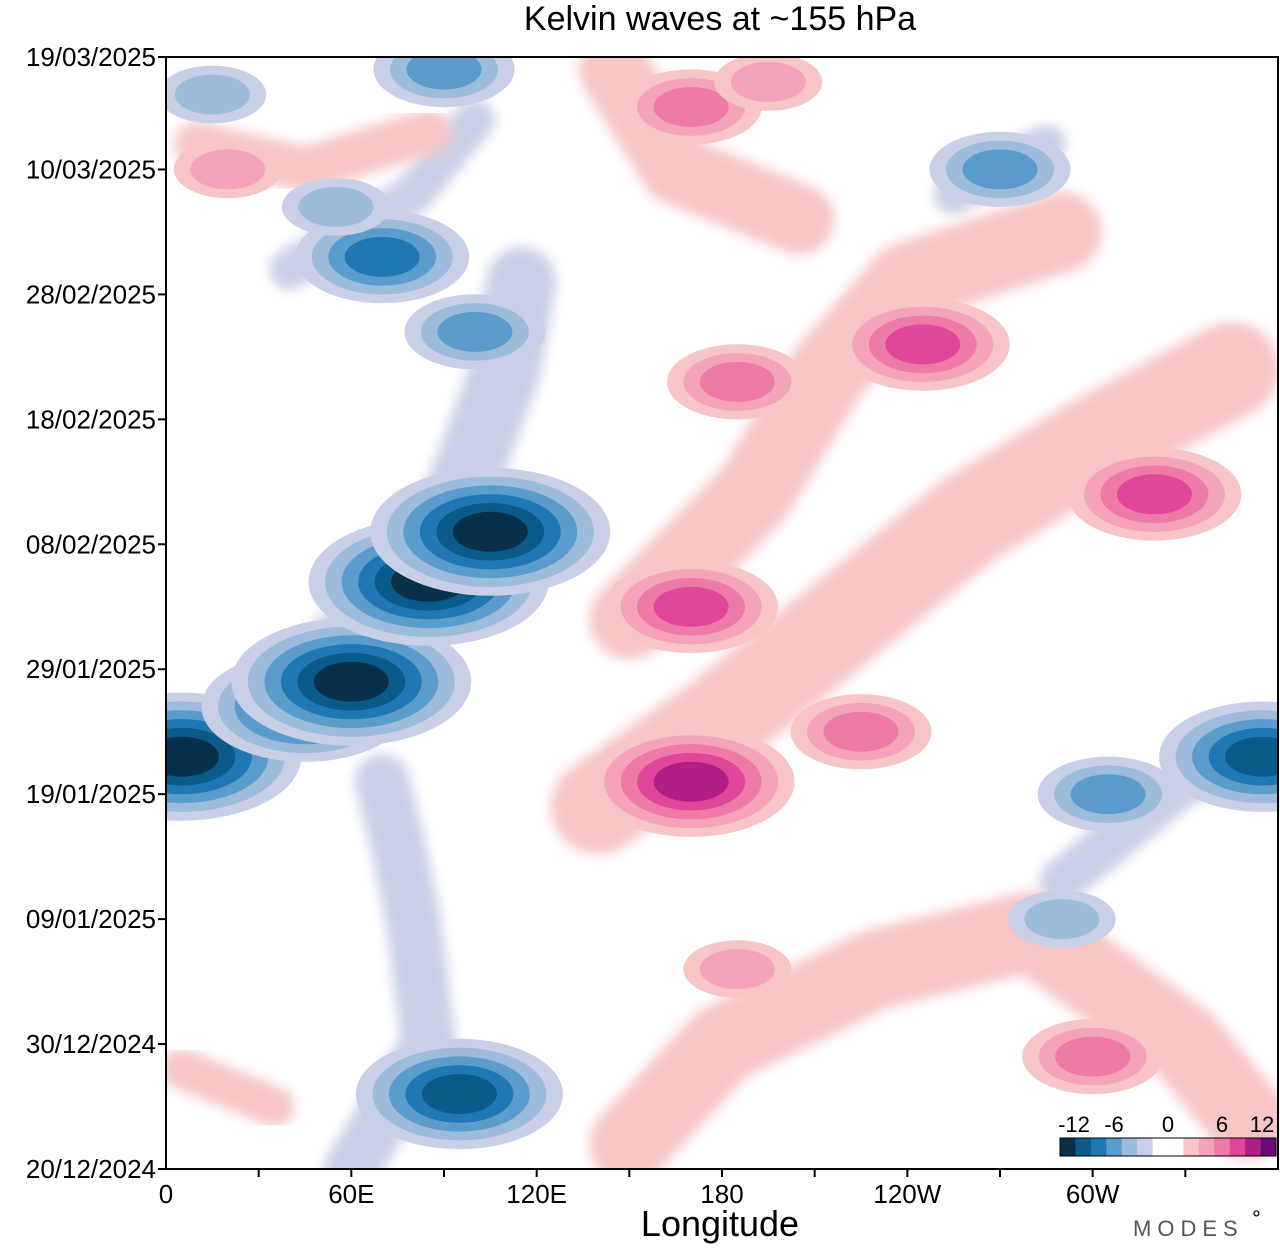 Image resolution: width=1280 pixels, height=1248 pixels. I want to click on y-tick-label: 09/01/2025, so click(91, 919).